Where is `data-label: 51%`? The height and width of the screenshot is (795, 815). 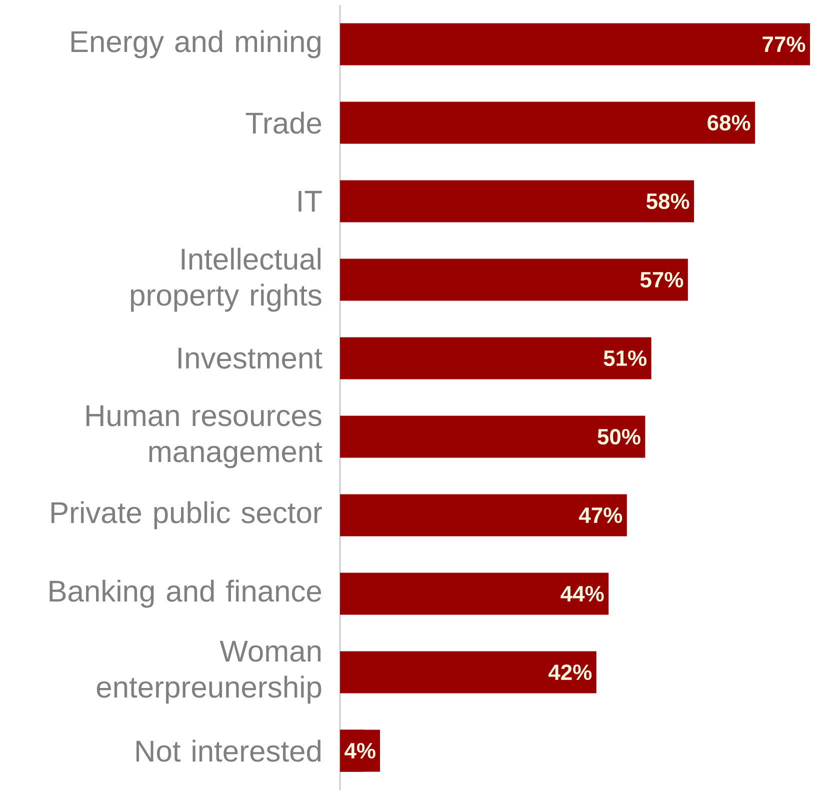
data-label: 51% is located at coordinates (625, 358).